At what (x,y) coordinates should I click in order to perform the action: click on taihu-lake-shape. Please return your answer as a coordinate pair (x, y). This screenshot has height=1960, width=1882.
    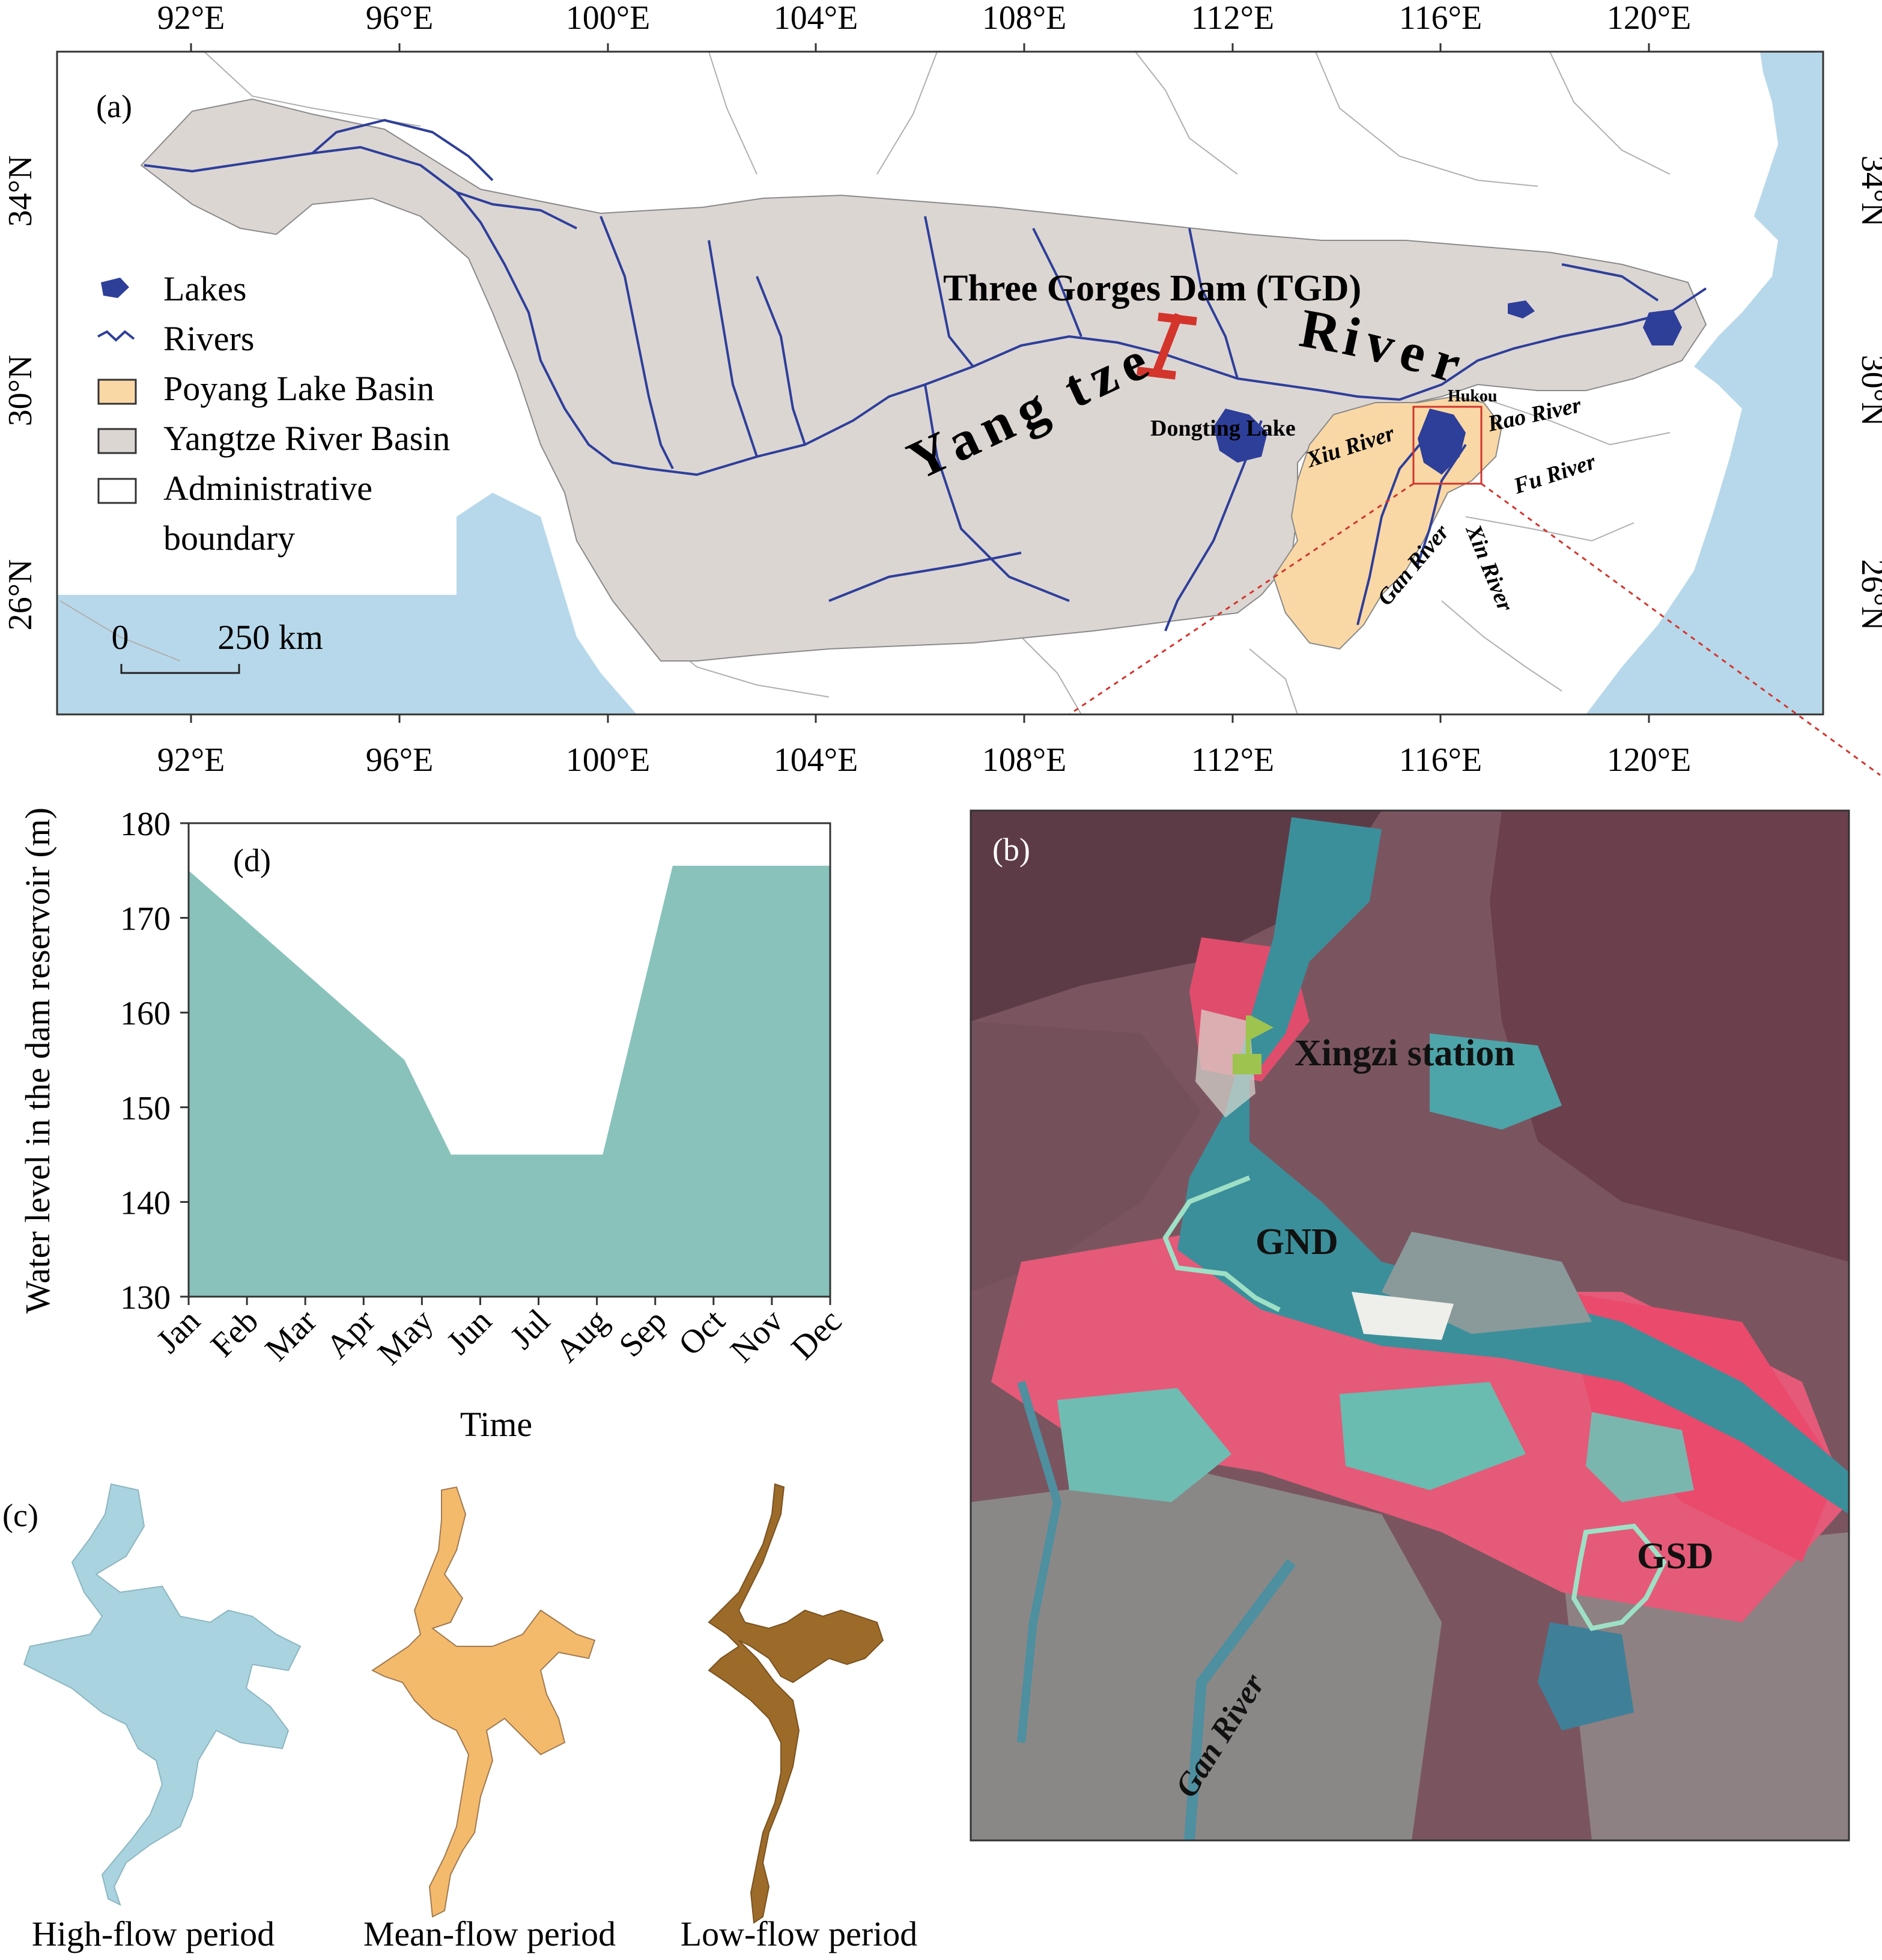
    Looking at the image, I should click on (1662, 327).